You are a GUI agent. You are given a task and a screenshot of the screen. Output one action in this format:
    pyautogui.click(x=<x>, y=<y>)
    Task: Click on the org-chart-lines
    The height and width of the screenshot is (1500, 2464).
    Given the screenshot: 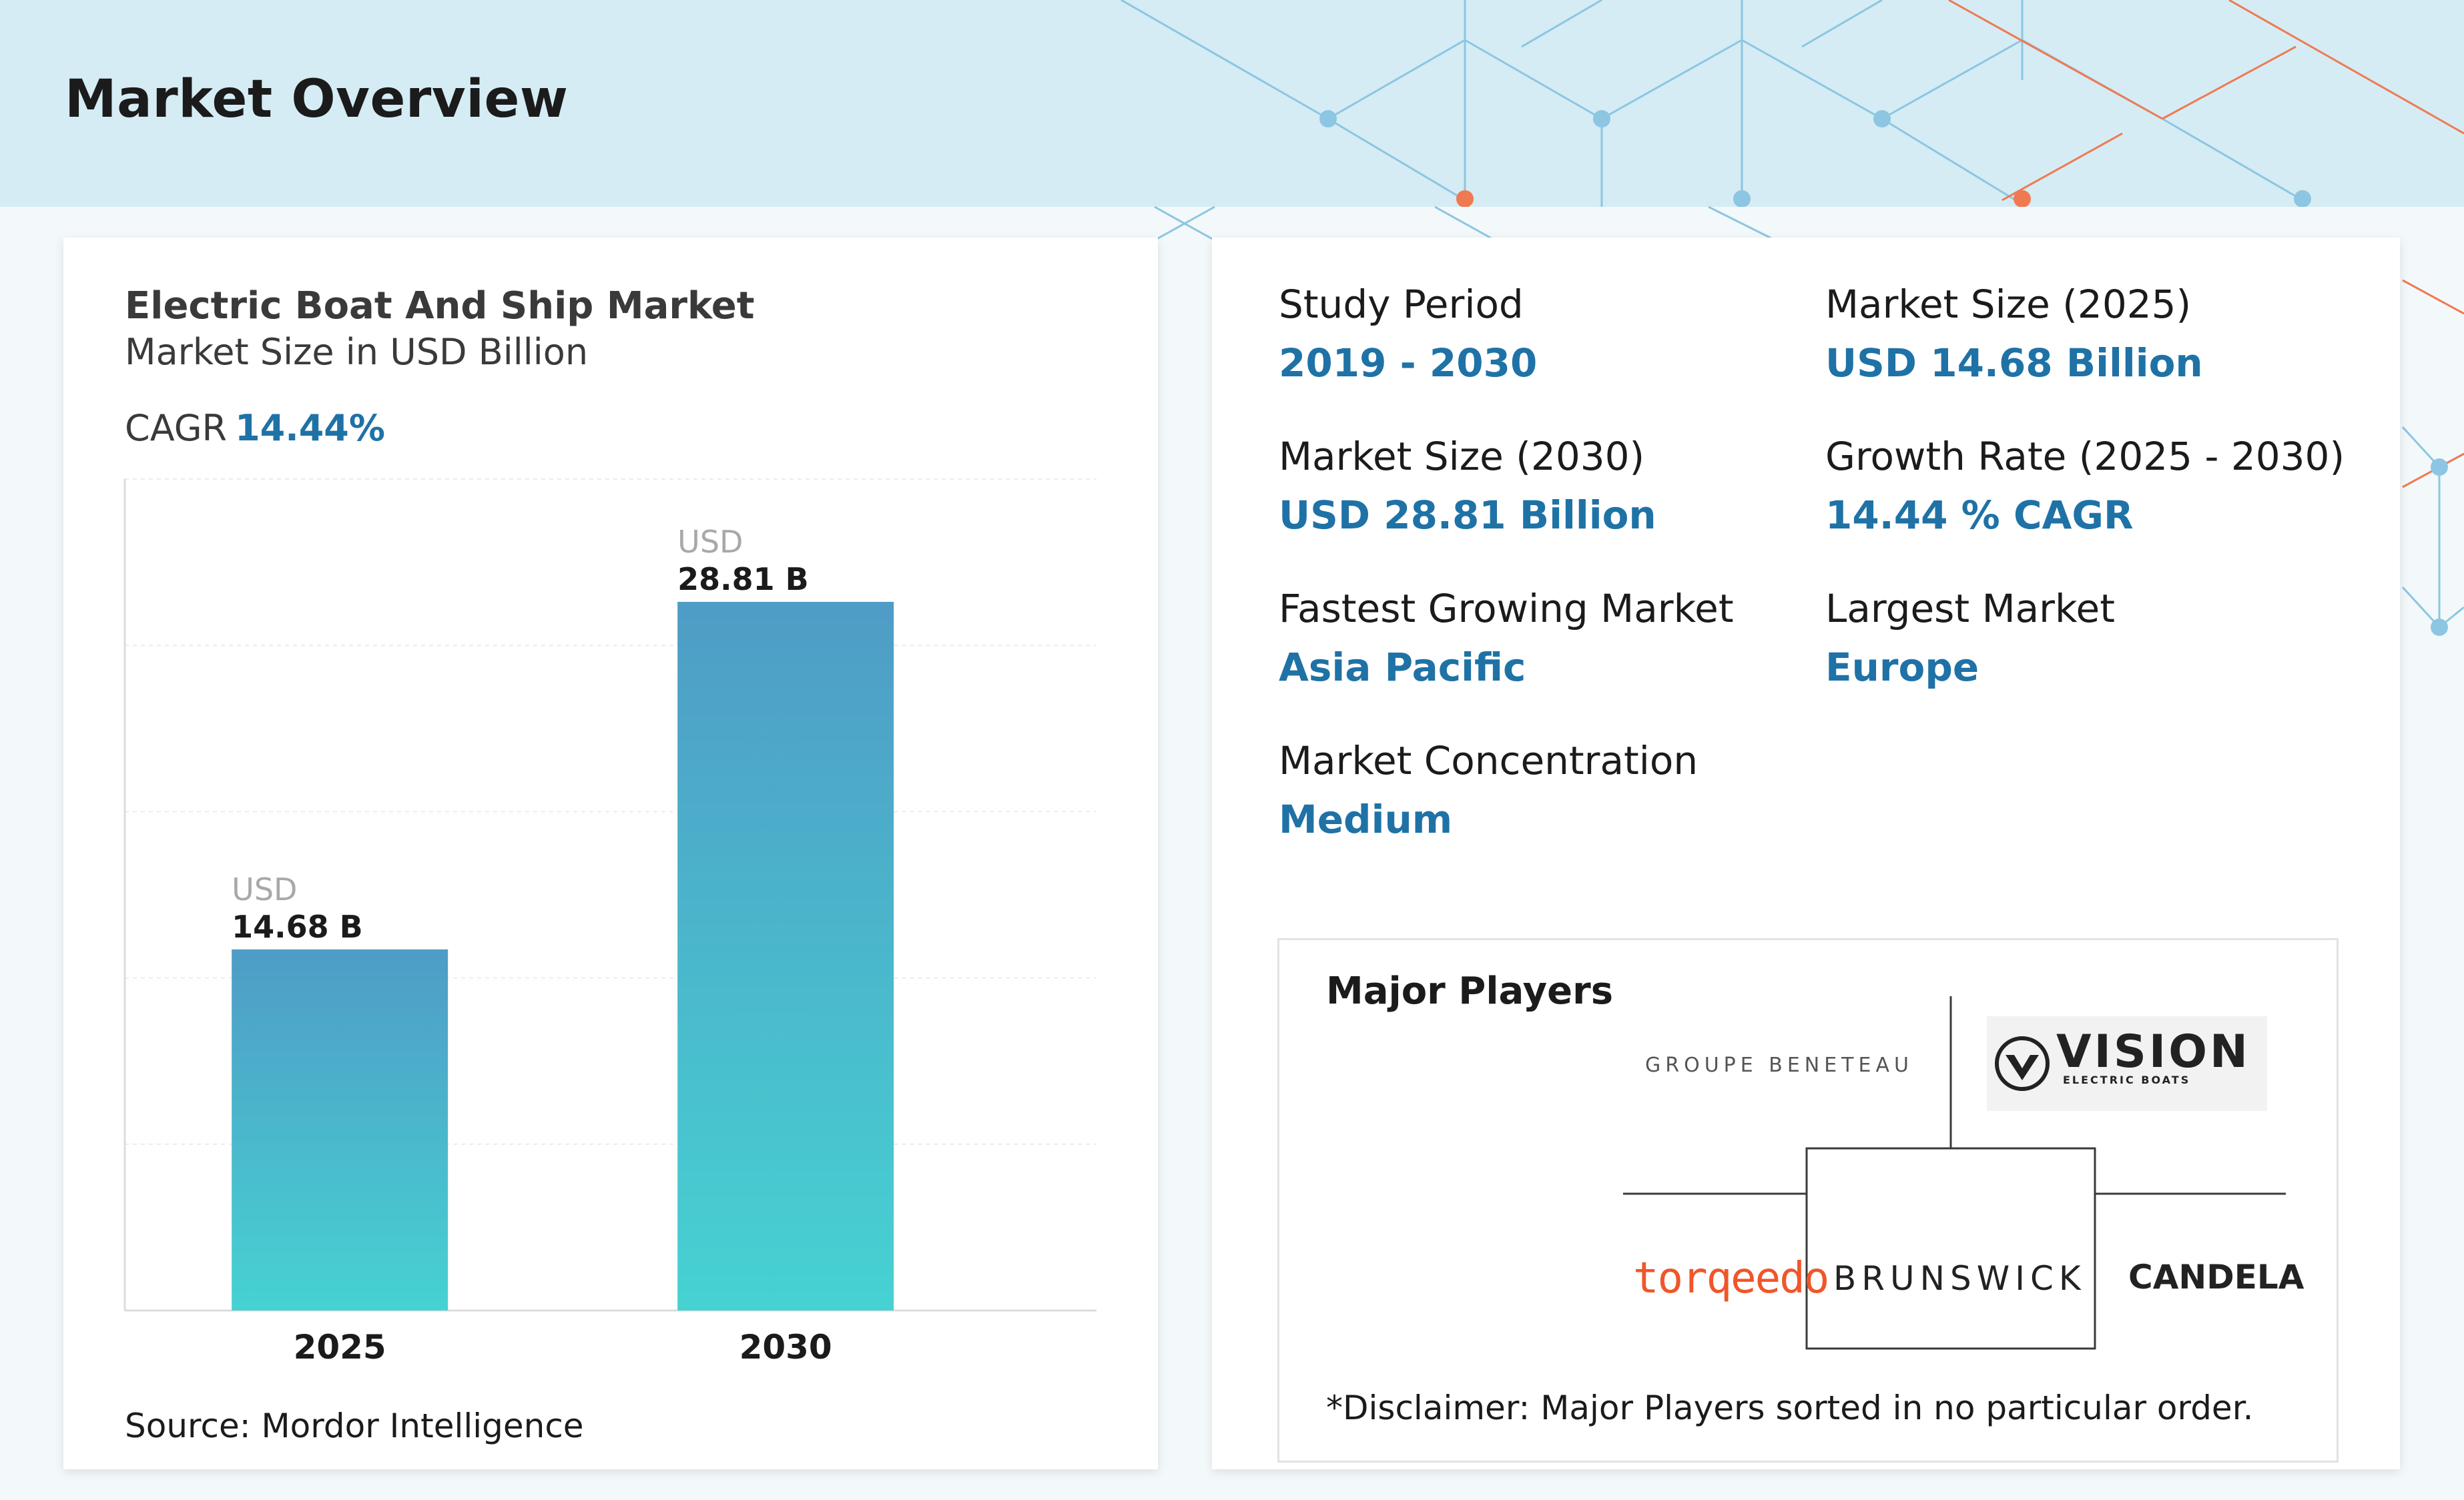 What is the action you would take?
    pyautogui.click(x=1955, y=1173)
    